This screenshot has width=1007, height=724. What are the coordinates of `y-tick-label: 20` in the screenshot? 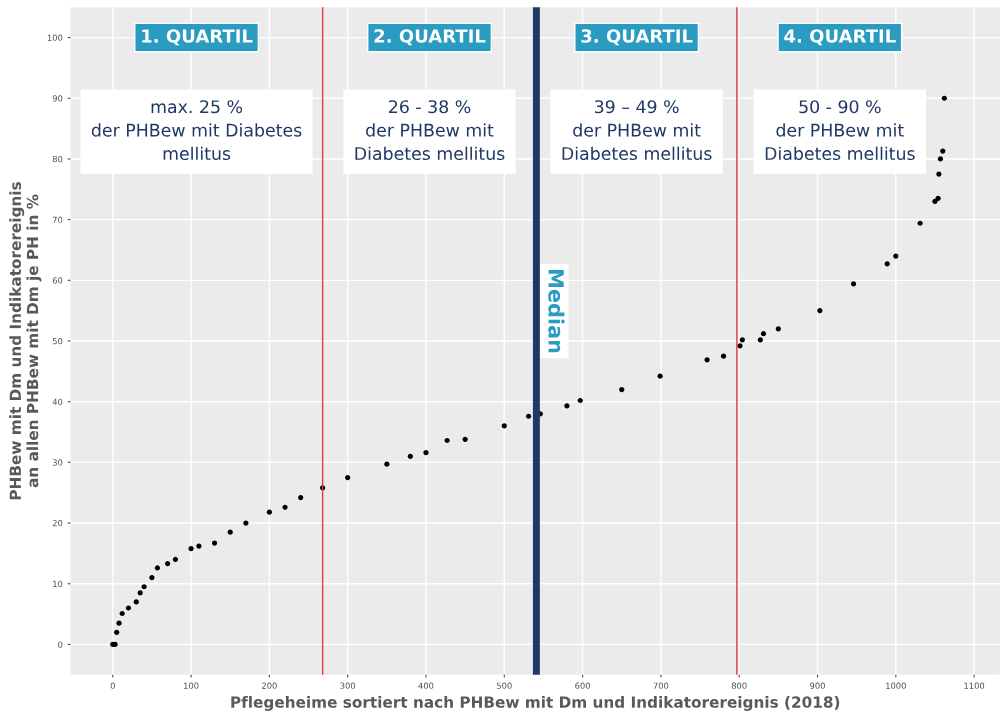 It's located at (57, 523).